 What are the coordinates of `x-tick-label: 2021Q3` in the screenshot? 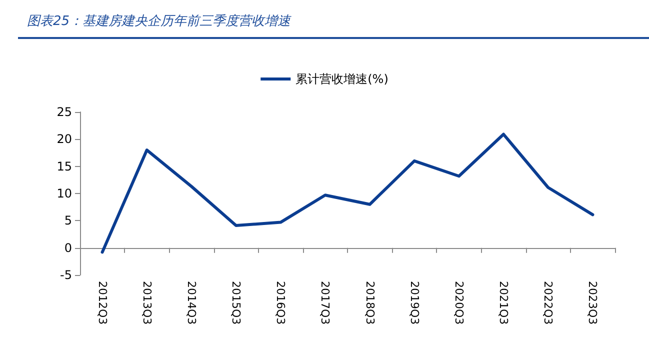 It's located at (503, 303).